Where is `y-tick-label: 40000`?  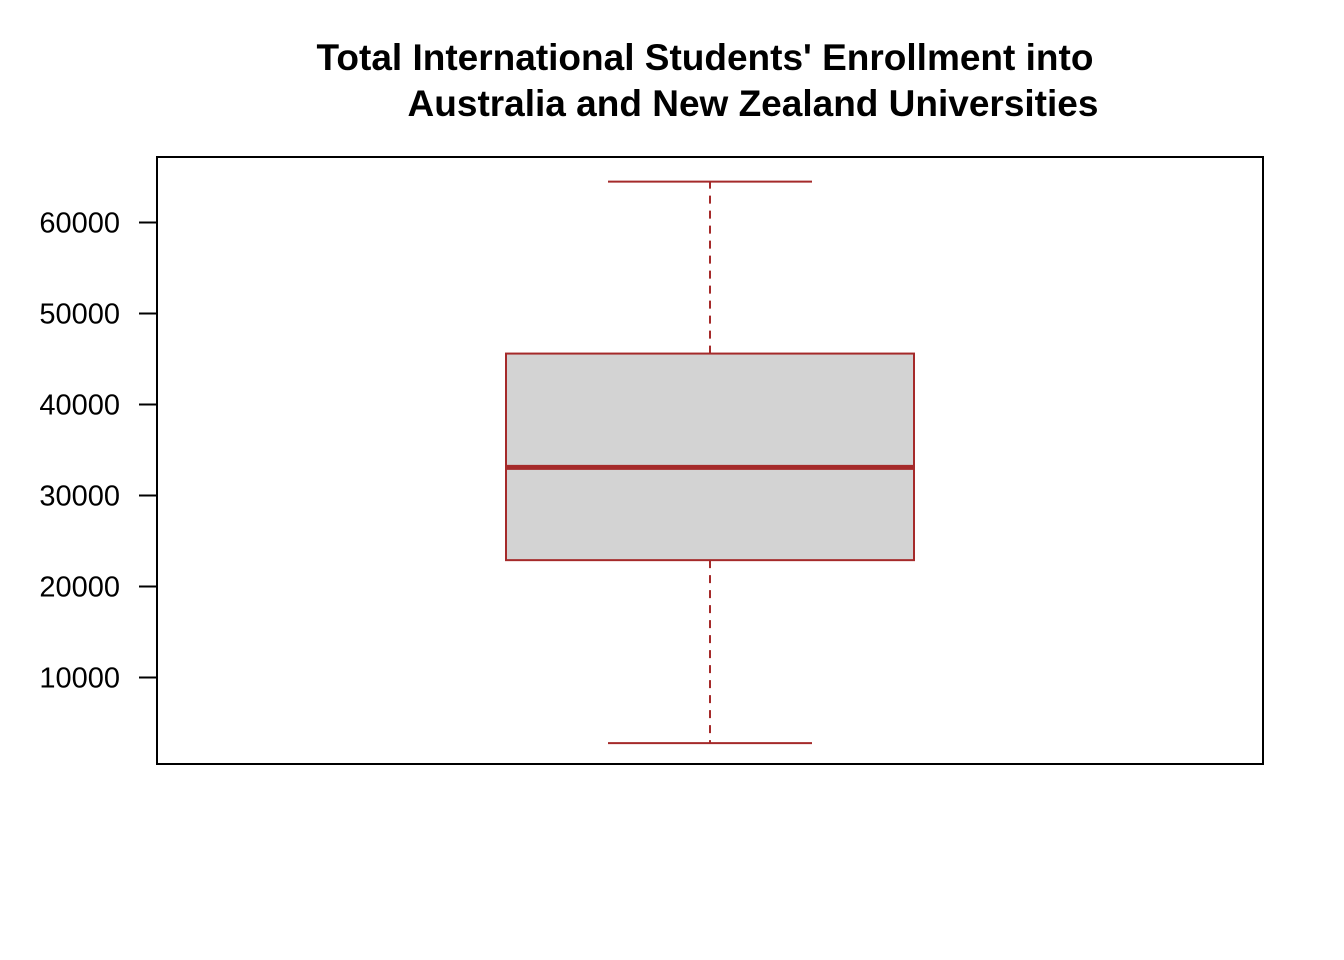 y-tick-label: 40000 is located at coordinates (79, 406).